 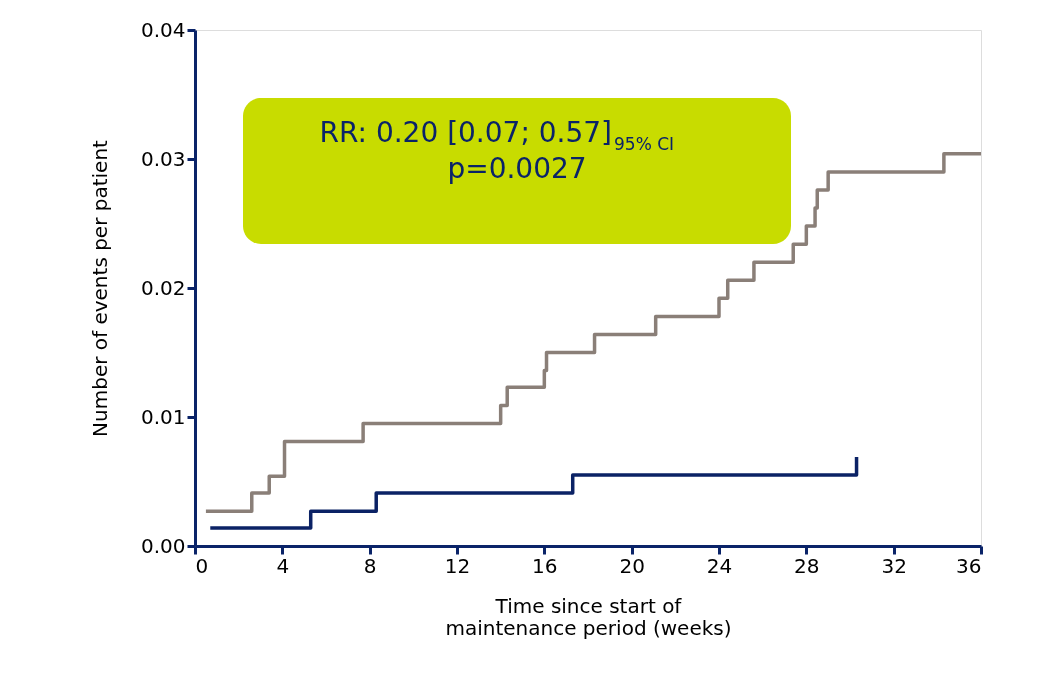 What do you see at coordinates (632, 565) in the screenshot?
I see `x-tick-label: 20` at bounding box center [632, 565].